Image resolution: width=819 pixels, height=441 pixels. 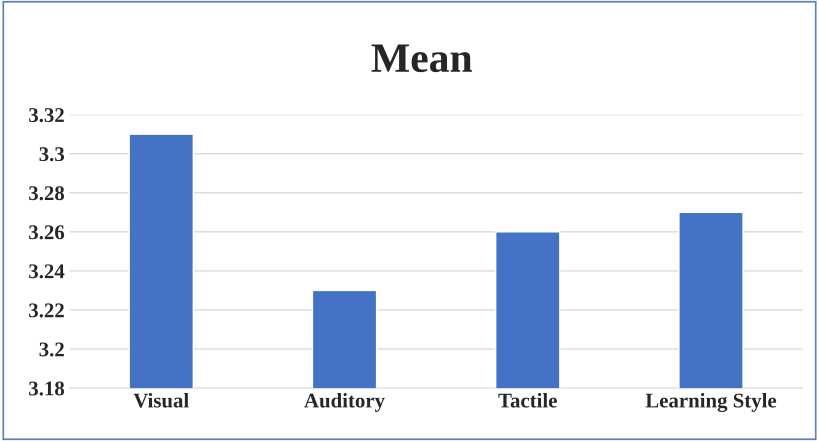 I want to click on y-tick-label: 3.22, so click(x=46, y=310).